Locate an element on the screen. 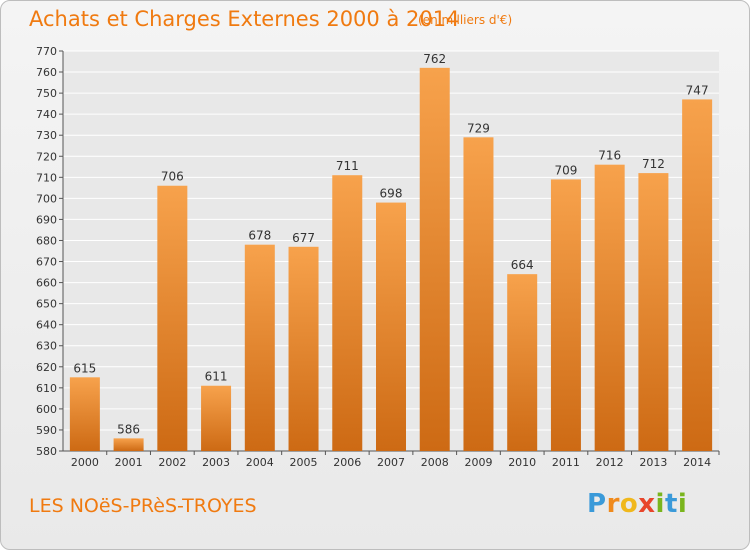  proxiti-logo: Proxiti is located at coordinates (637, 504).